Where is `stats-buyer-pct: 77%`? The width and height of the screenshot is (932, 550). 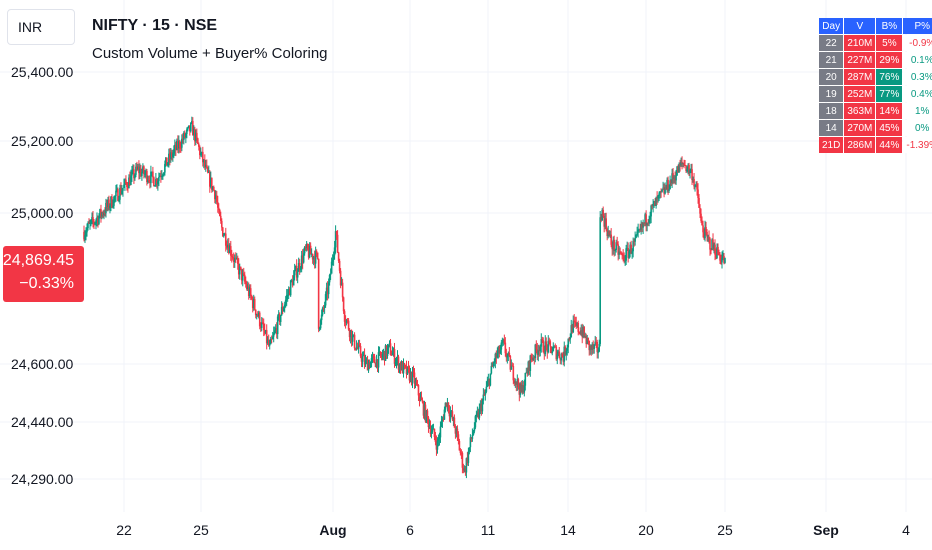 stats-buyer-pct: 77% is located at coordinates (889, 94).